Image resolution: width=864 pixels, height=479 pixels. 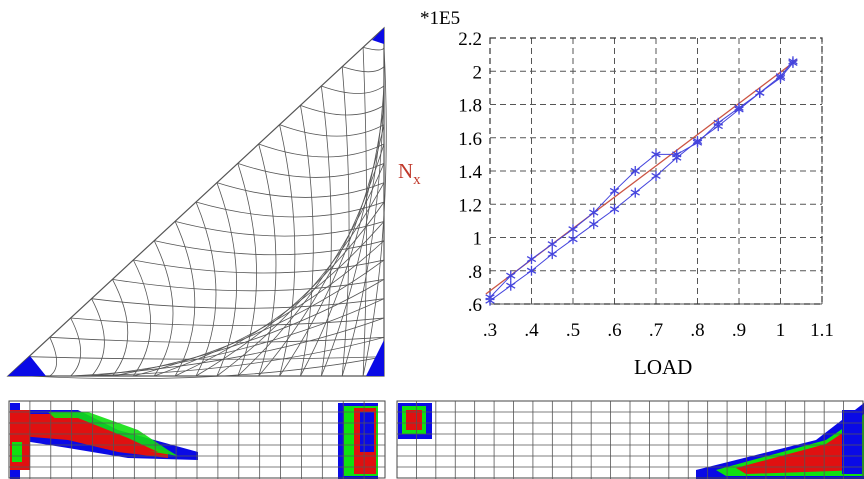 What do you see at coordinates (417, 180) in the screenshot?
I see `y-axis-title-subscript: x` at bounding box center [417, 180].